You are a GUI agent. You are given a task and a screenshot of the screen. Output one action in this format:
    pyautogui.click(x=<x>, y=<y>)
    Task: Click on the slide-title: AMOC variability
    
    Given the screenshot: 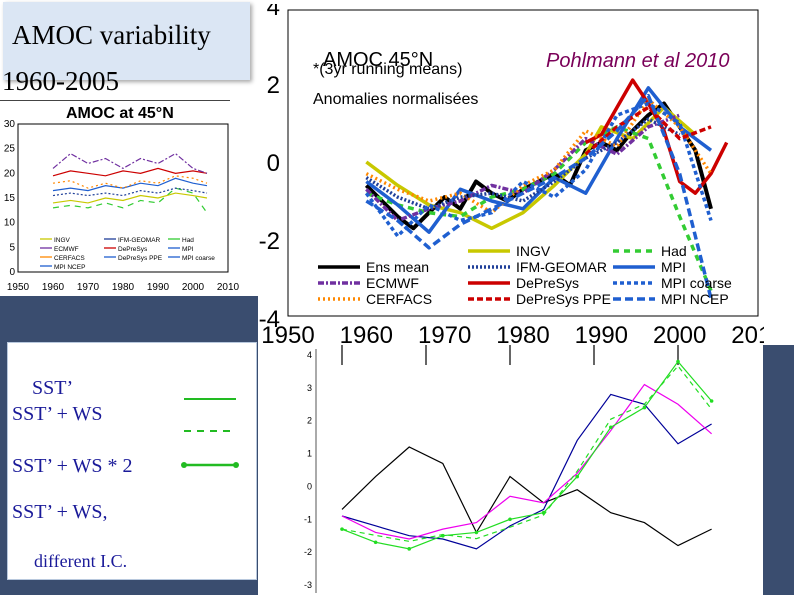 What is the action you would take?
    pyautogui.click(x=111, y=35)
    